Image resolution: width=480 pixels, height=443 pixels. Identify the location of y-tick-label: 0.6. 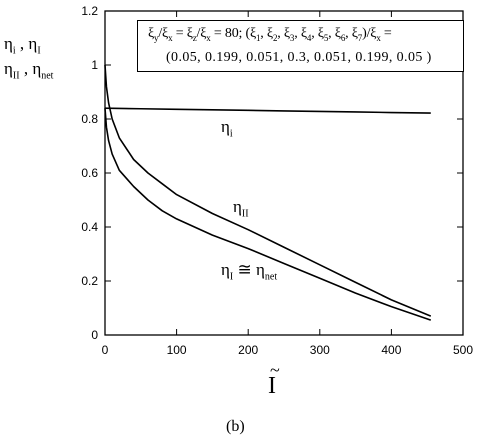
(89, 173).